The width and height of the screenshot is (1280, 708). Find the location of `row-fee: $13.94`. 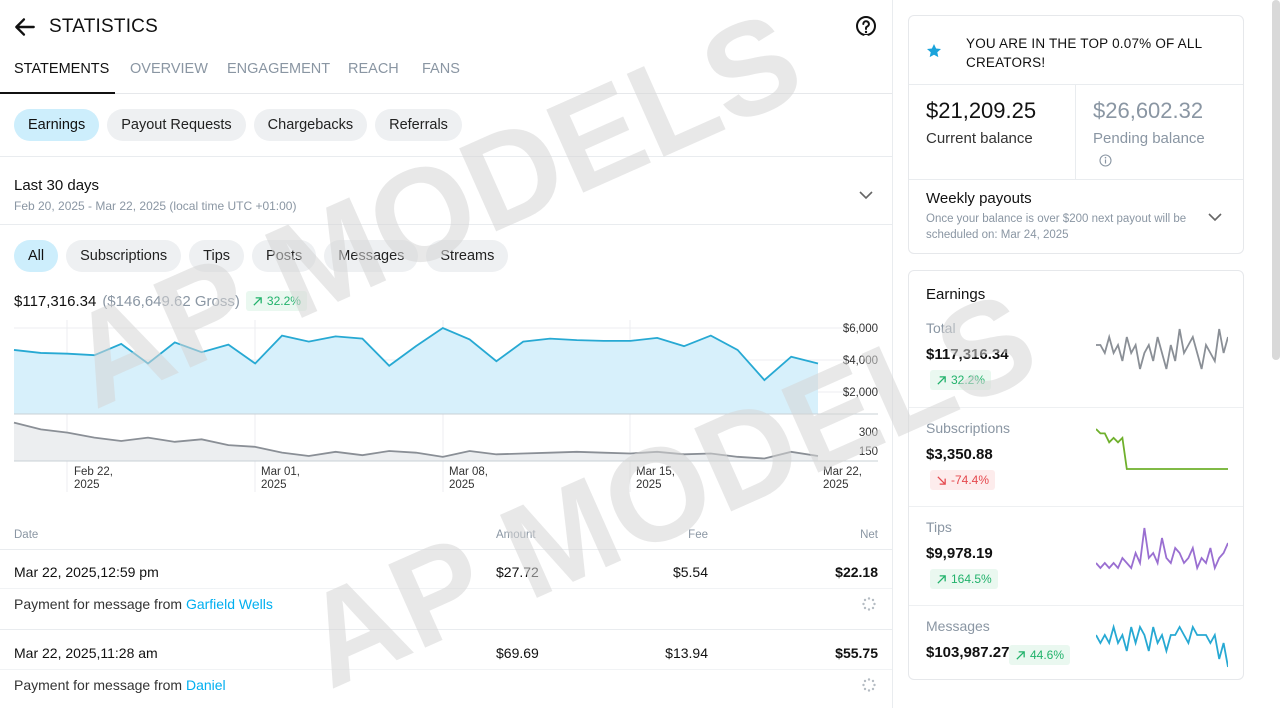

row-fee: $13.94 is located at coordinates (686, 653).